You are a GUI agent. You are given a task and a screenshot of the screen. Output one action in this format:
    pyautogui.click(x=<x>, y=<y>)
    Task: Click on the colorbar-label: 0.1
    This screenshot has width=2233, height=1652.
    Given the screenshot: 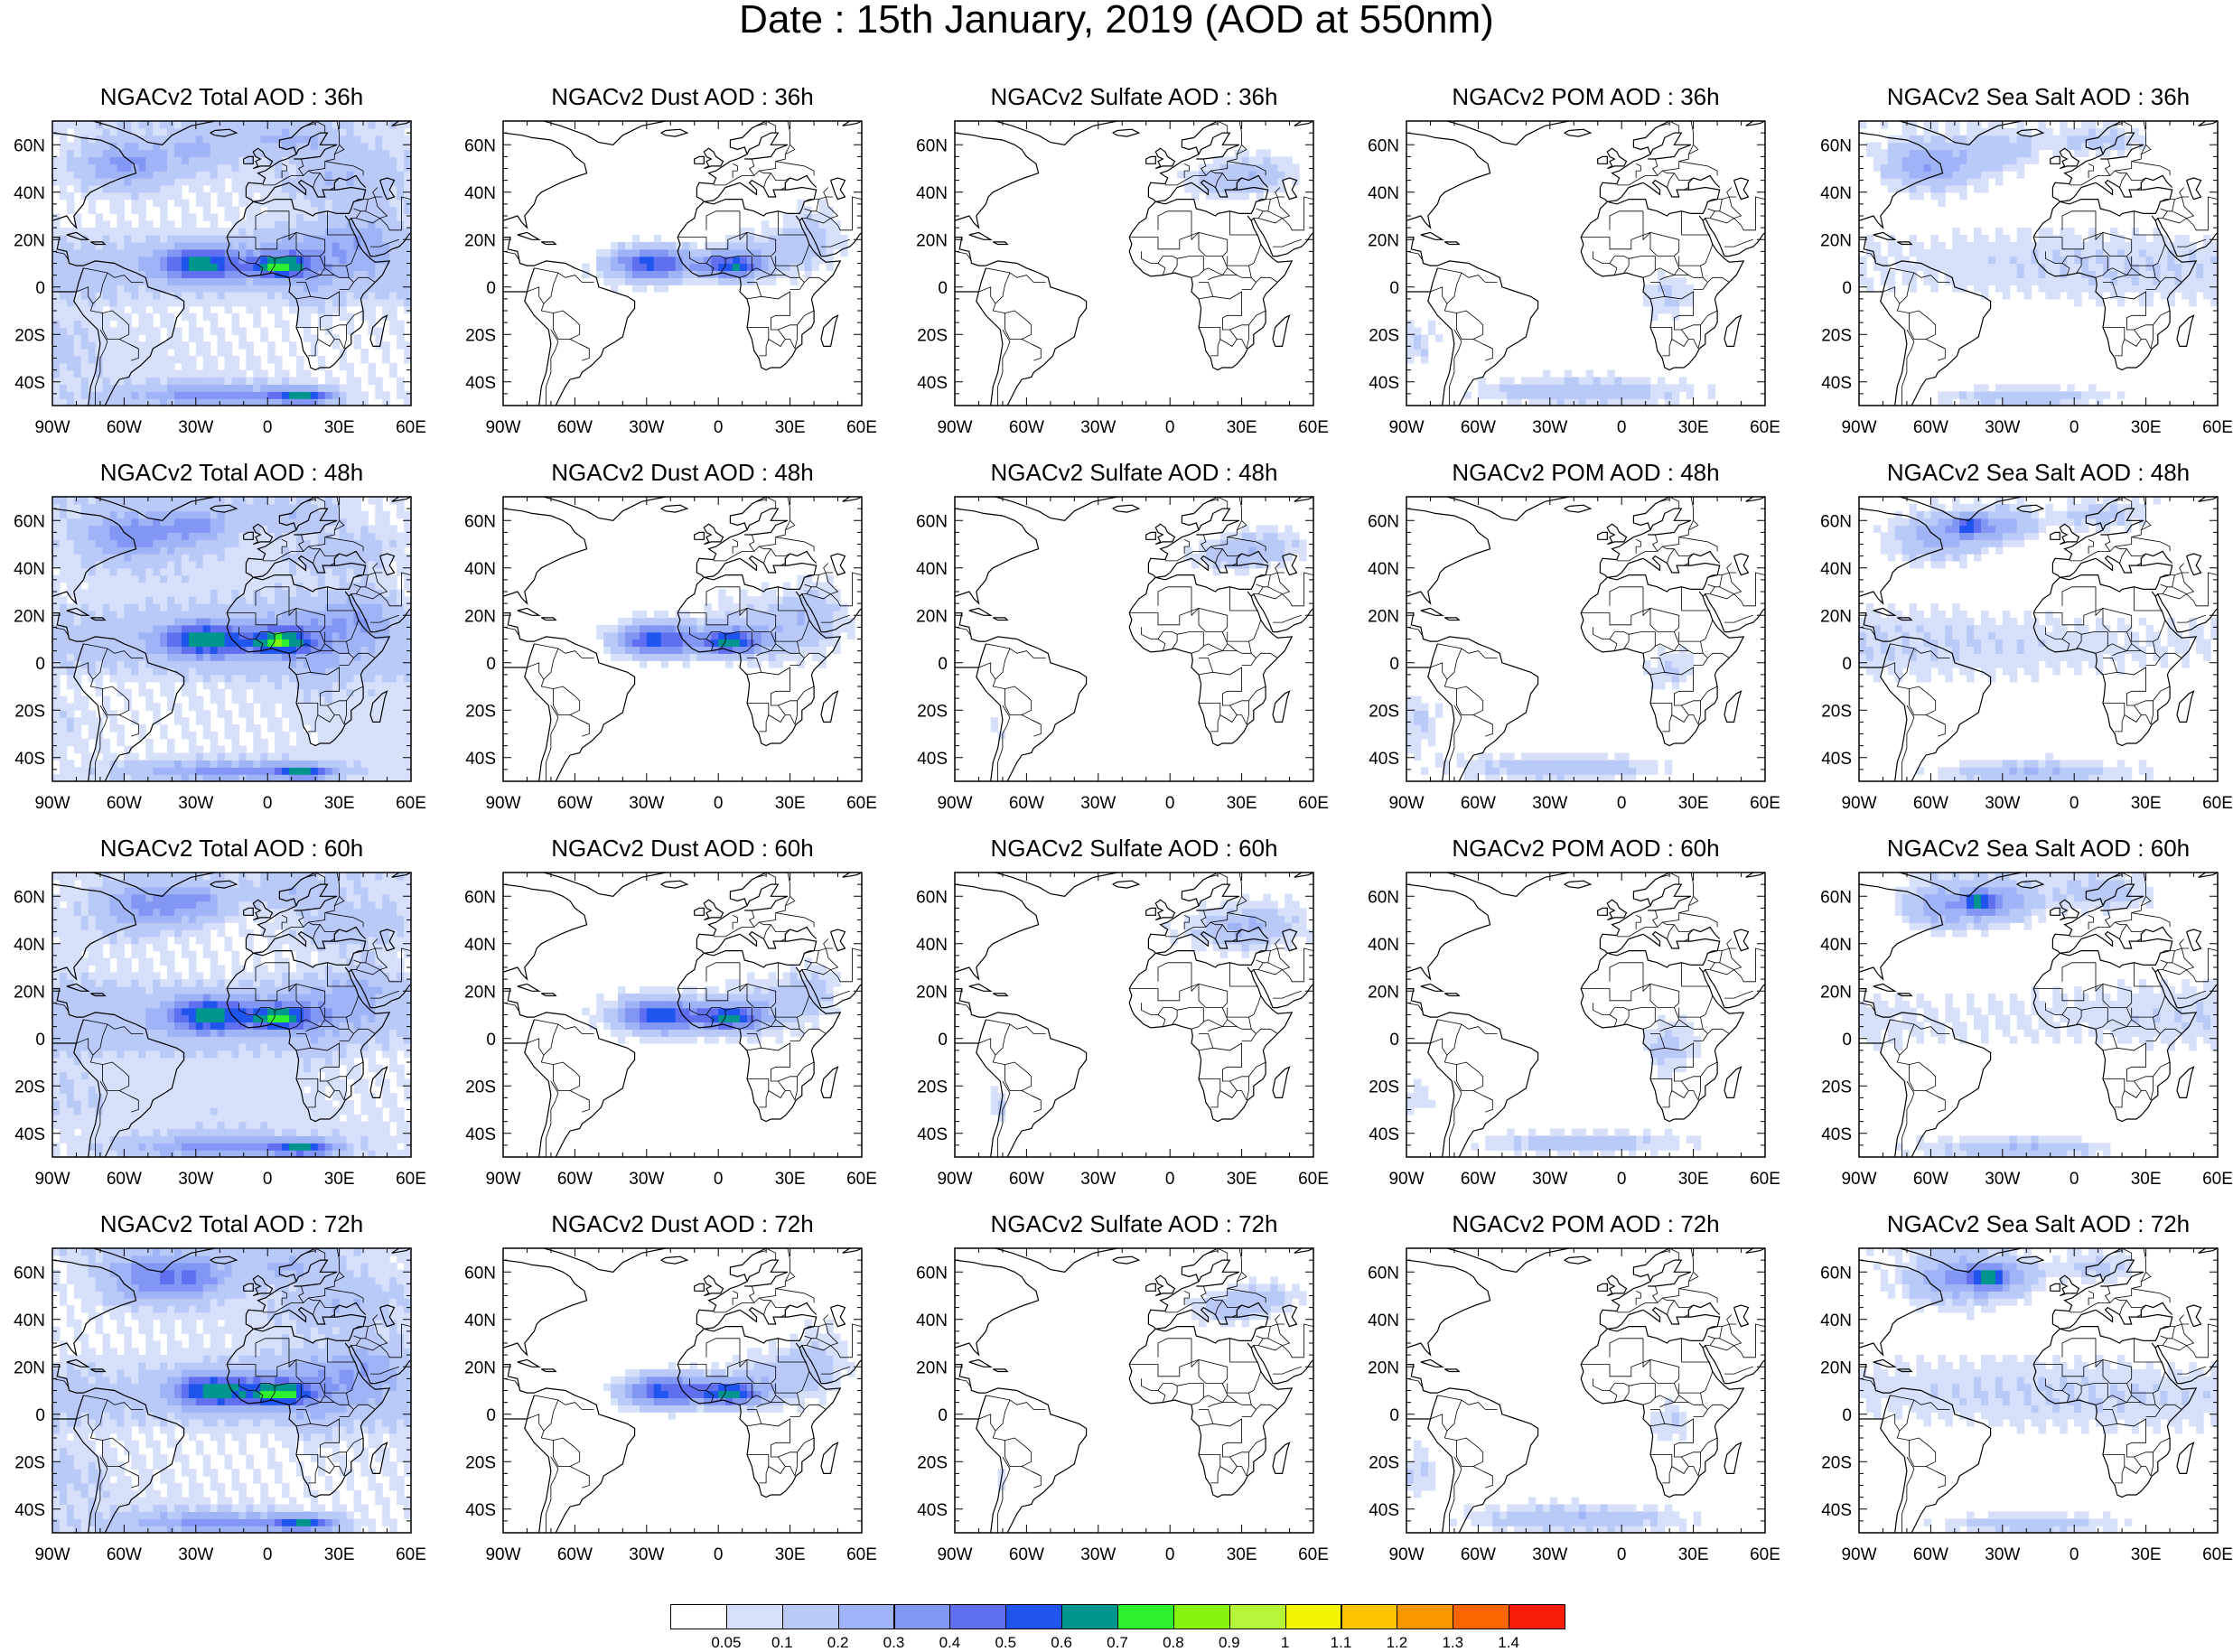 What is the action you would take?
    pyautogui.click(x=782, y=1642)
    